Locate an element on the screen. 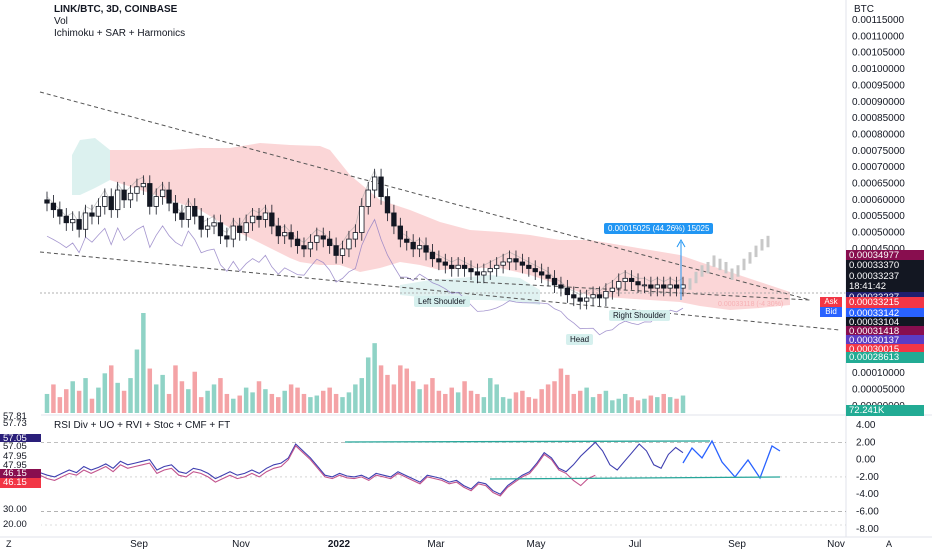  oscillator-tick: -8.00 is located at coordinates (867, 529).